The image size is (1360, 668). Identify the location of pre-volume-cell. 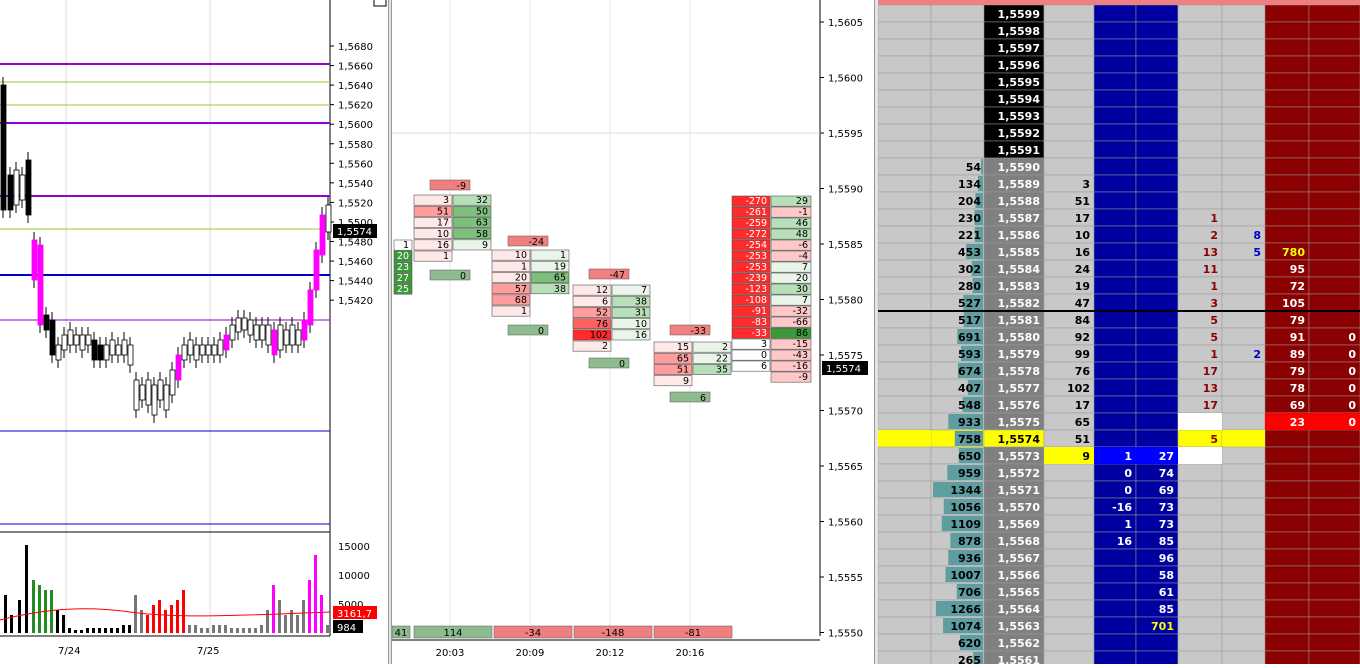
(403, 278).